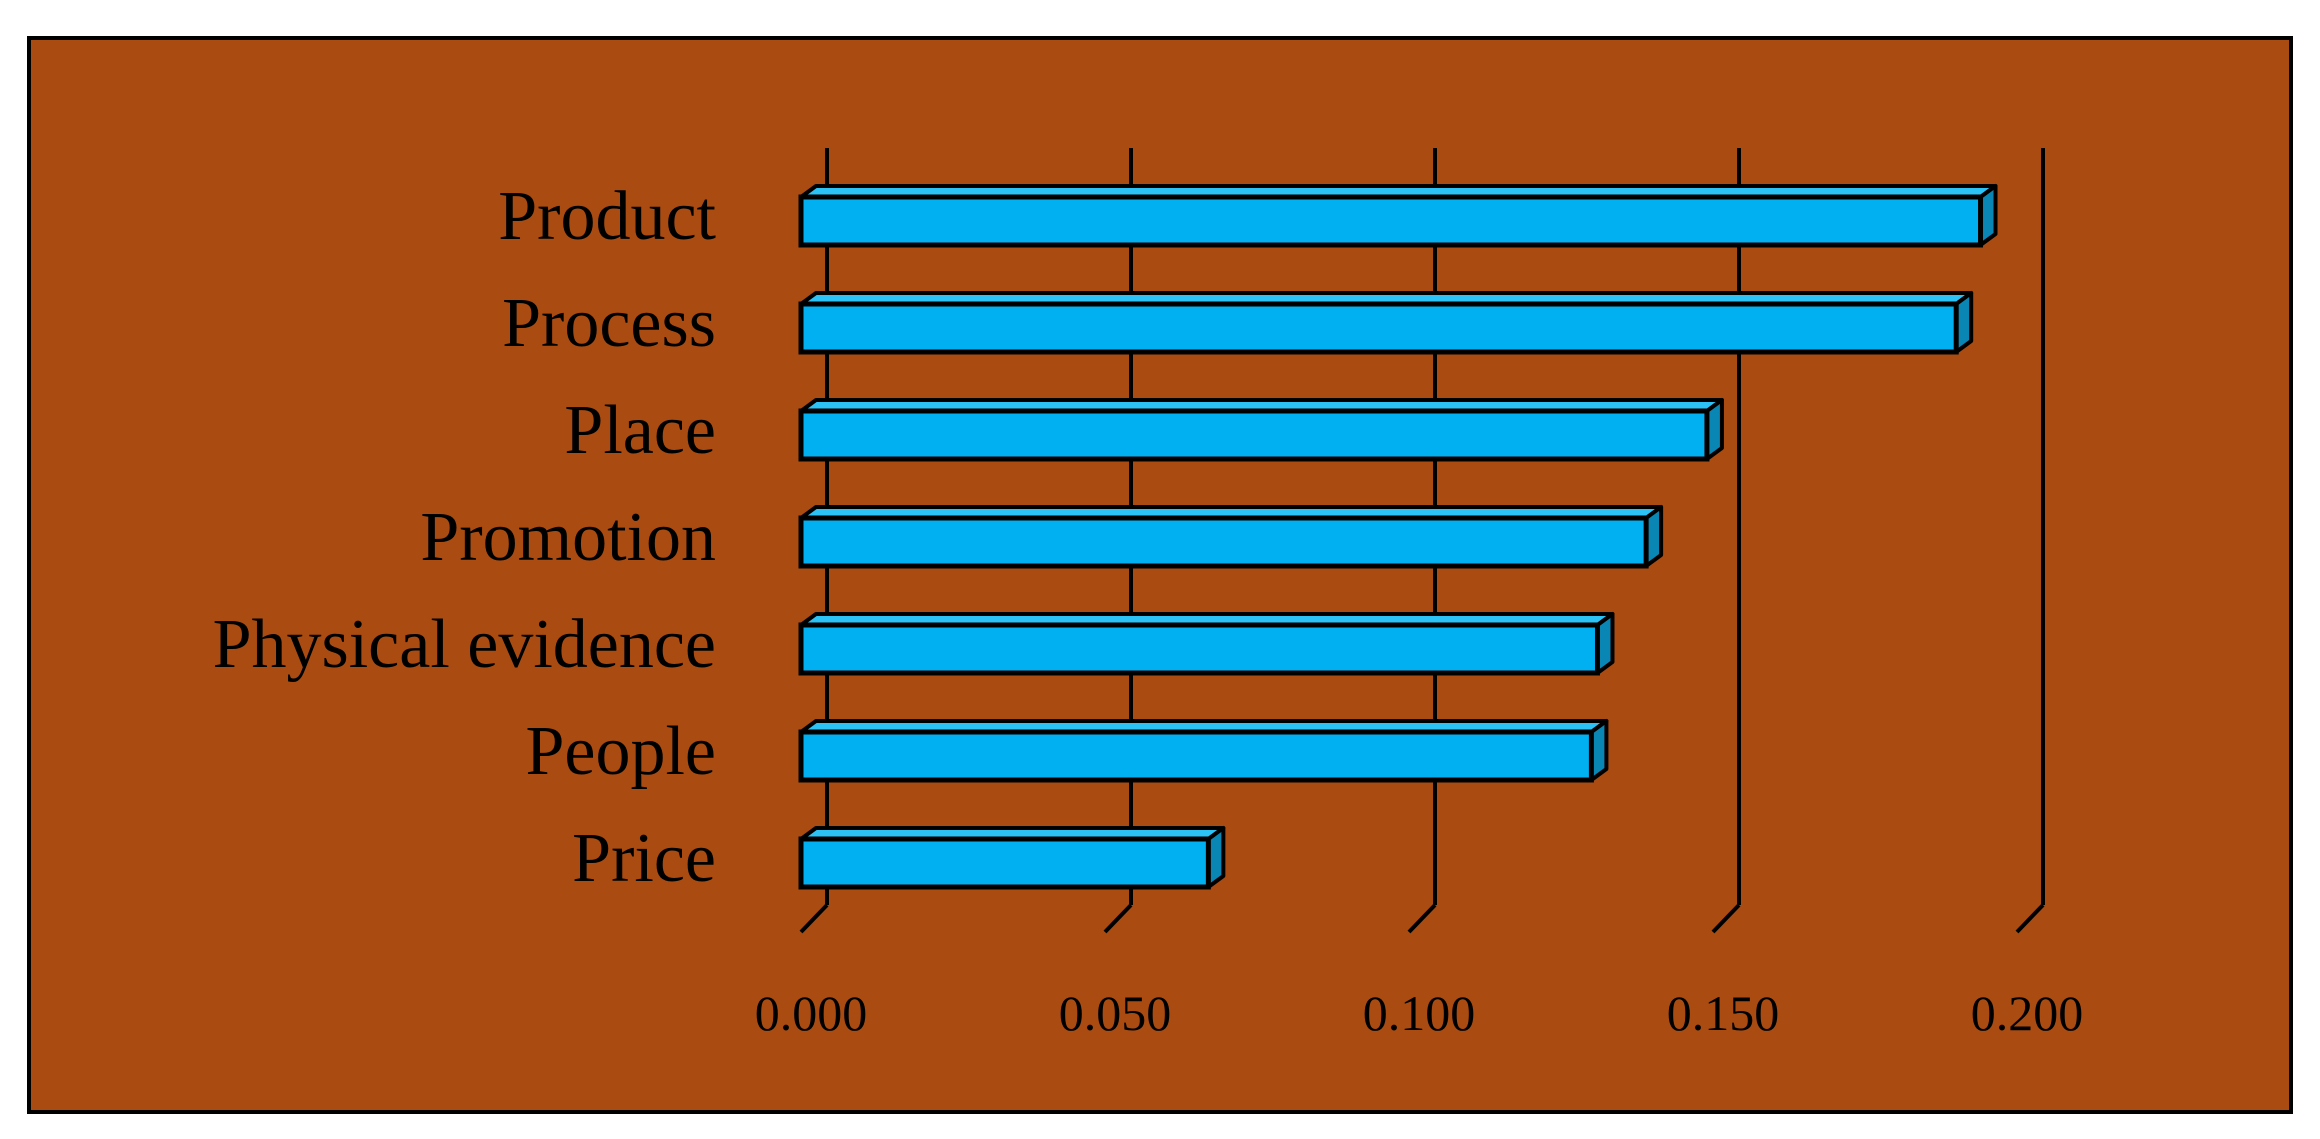 This screenshot has width=2320, height=1139. Describe the element at coordinates (464, 644) in the screenshot. I see `category-label: Physical evidence` at that location.